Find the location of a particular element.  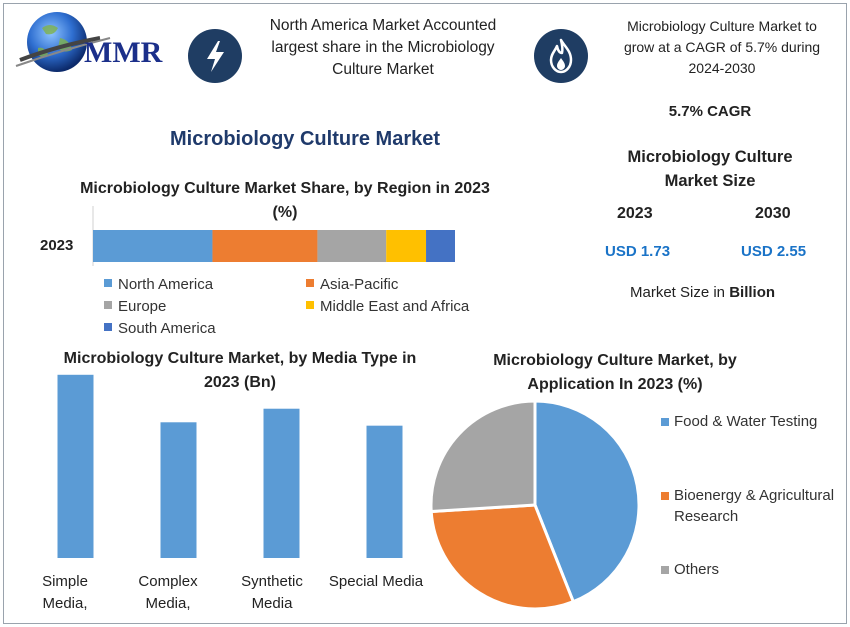

pie-legend-bioenergy-agricultural-research: Bioenergy & Agricultural Research is located at coordinates (751, 506).